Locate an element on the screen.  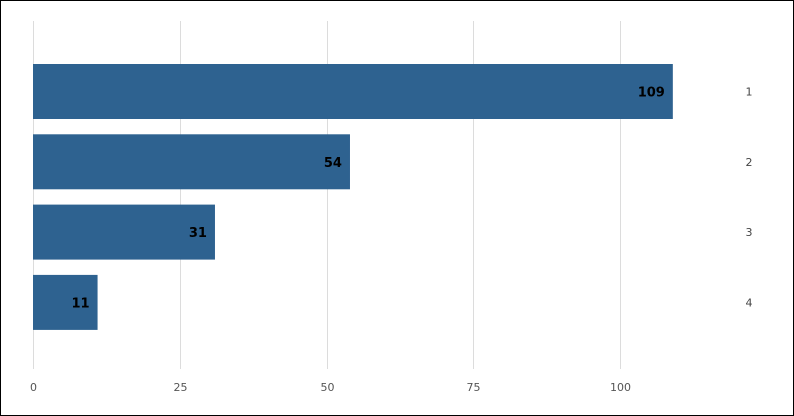
data-label: 31 is located at coordinates (198, 233).